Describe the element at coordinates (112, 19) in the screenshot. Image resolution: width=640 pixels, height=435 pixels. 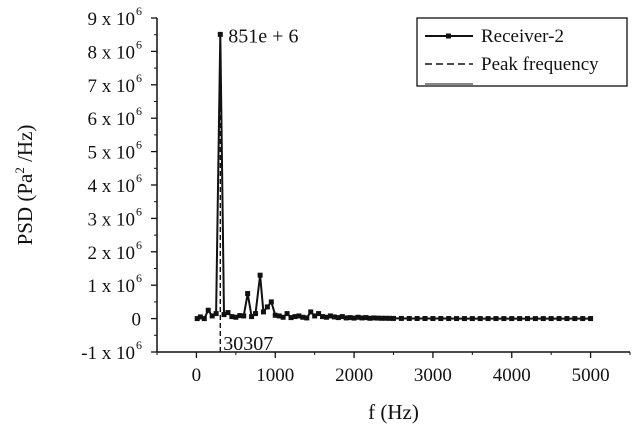
I see `y-tick-mantissa: 9 x 10` at that location.